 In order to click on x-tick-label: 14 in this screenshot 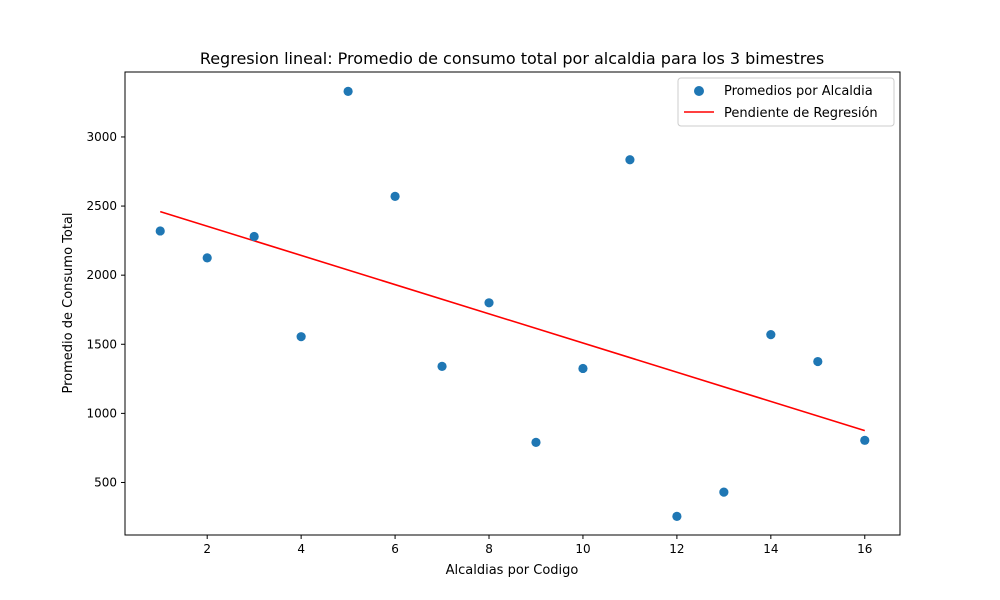, I will do `click(770, 549)`.